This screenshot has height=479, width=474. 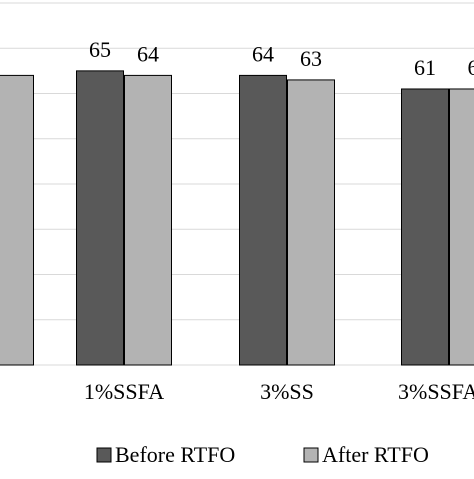 I want to click on legend-swatch-after, so click(x=311, y=455).